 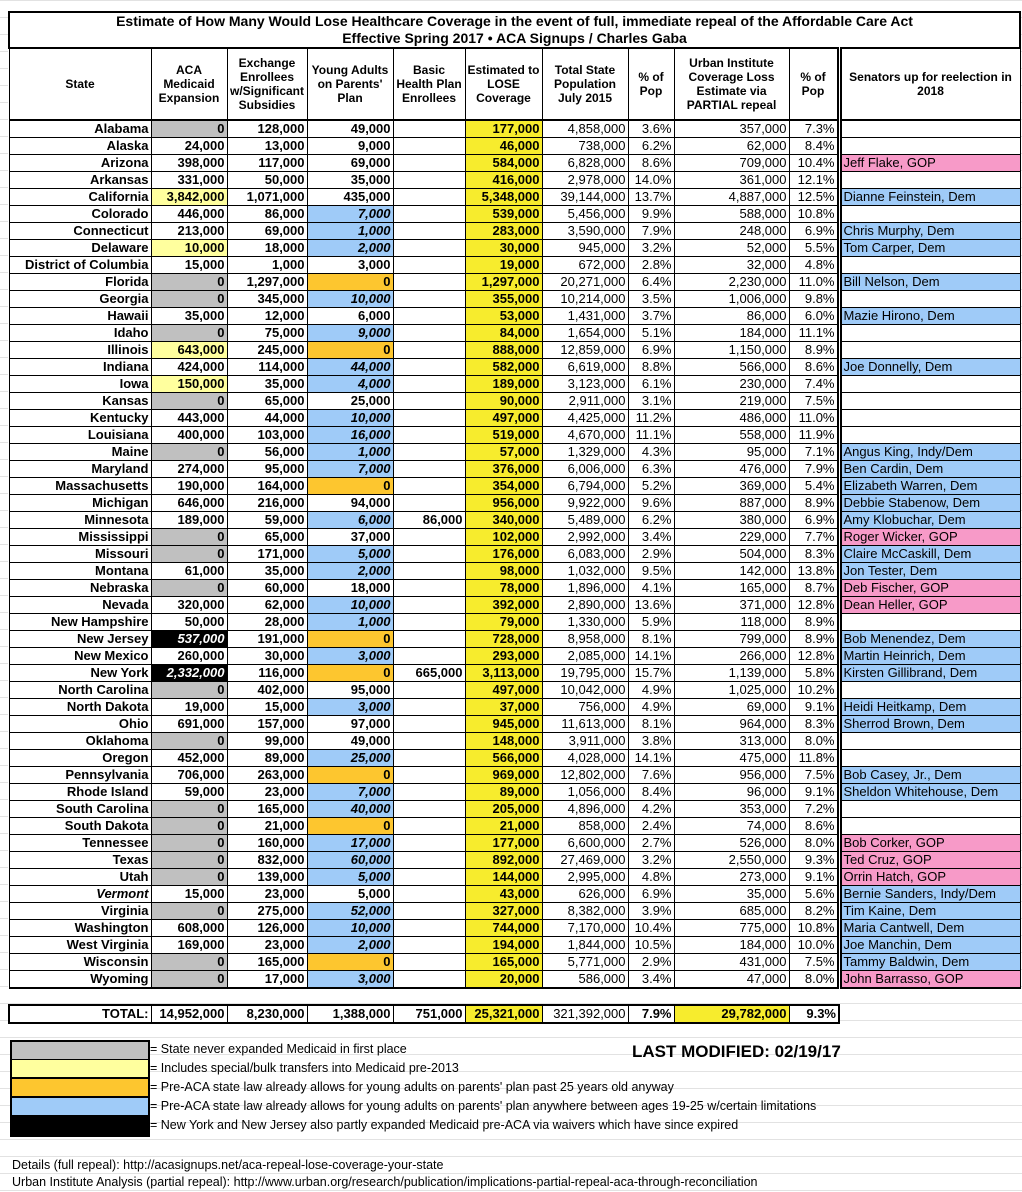 I want to click on pop-pct-cell: 2.7%, so click(x=651, y=843).